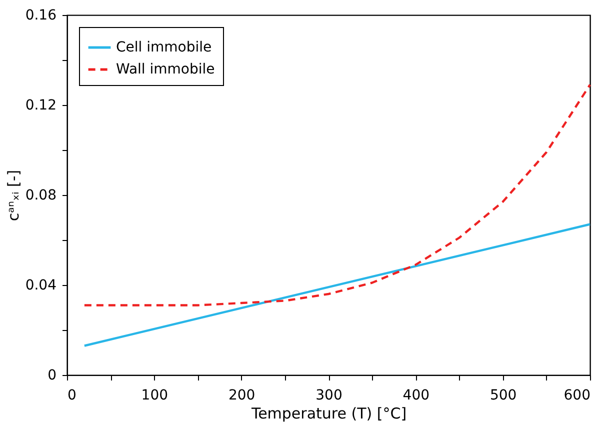 This screenshot has height=426, width=604. Describe the element at coordinates (72, 396) in the screenshot. I see `x-tick-label: 0` at that location.